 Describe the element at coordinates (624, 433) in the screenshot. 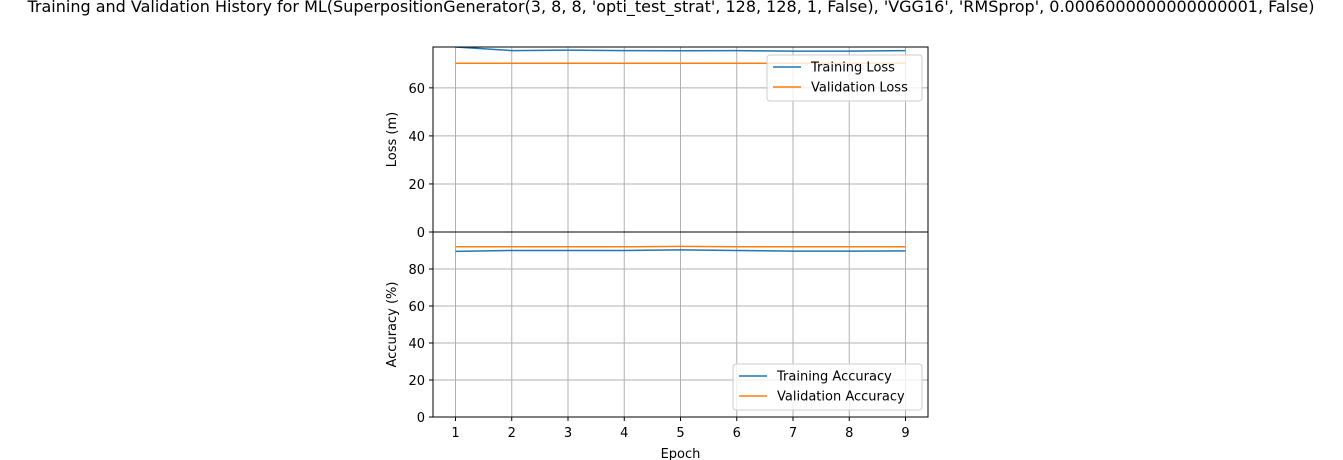

I see `x-tick-label: 4` at that location.